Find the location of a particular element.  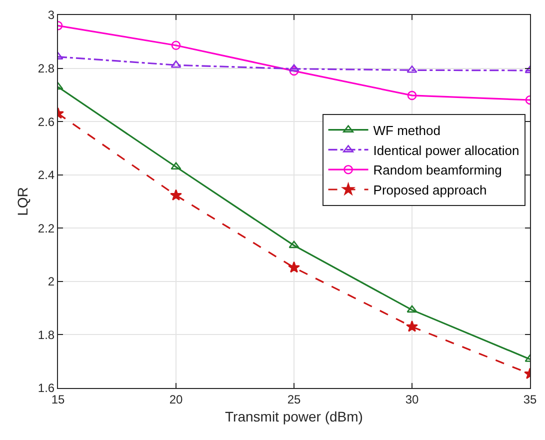

y-tick-label: 2.2 is located at coordinates (46, 228).